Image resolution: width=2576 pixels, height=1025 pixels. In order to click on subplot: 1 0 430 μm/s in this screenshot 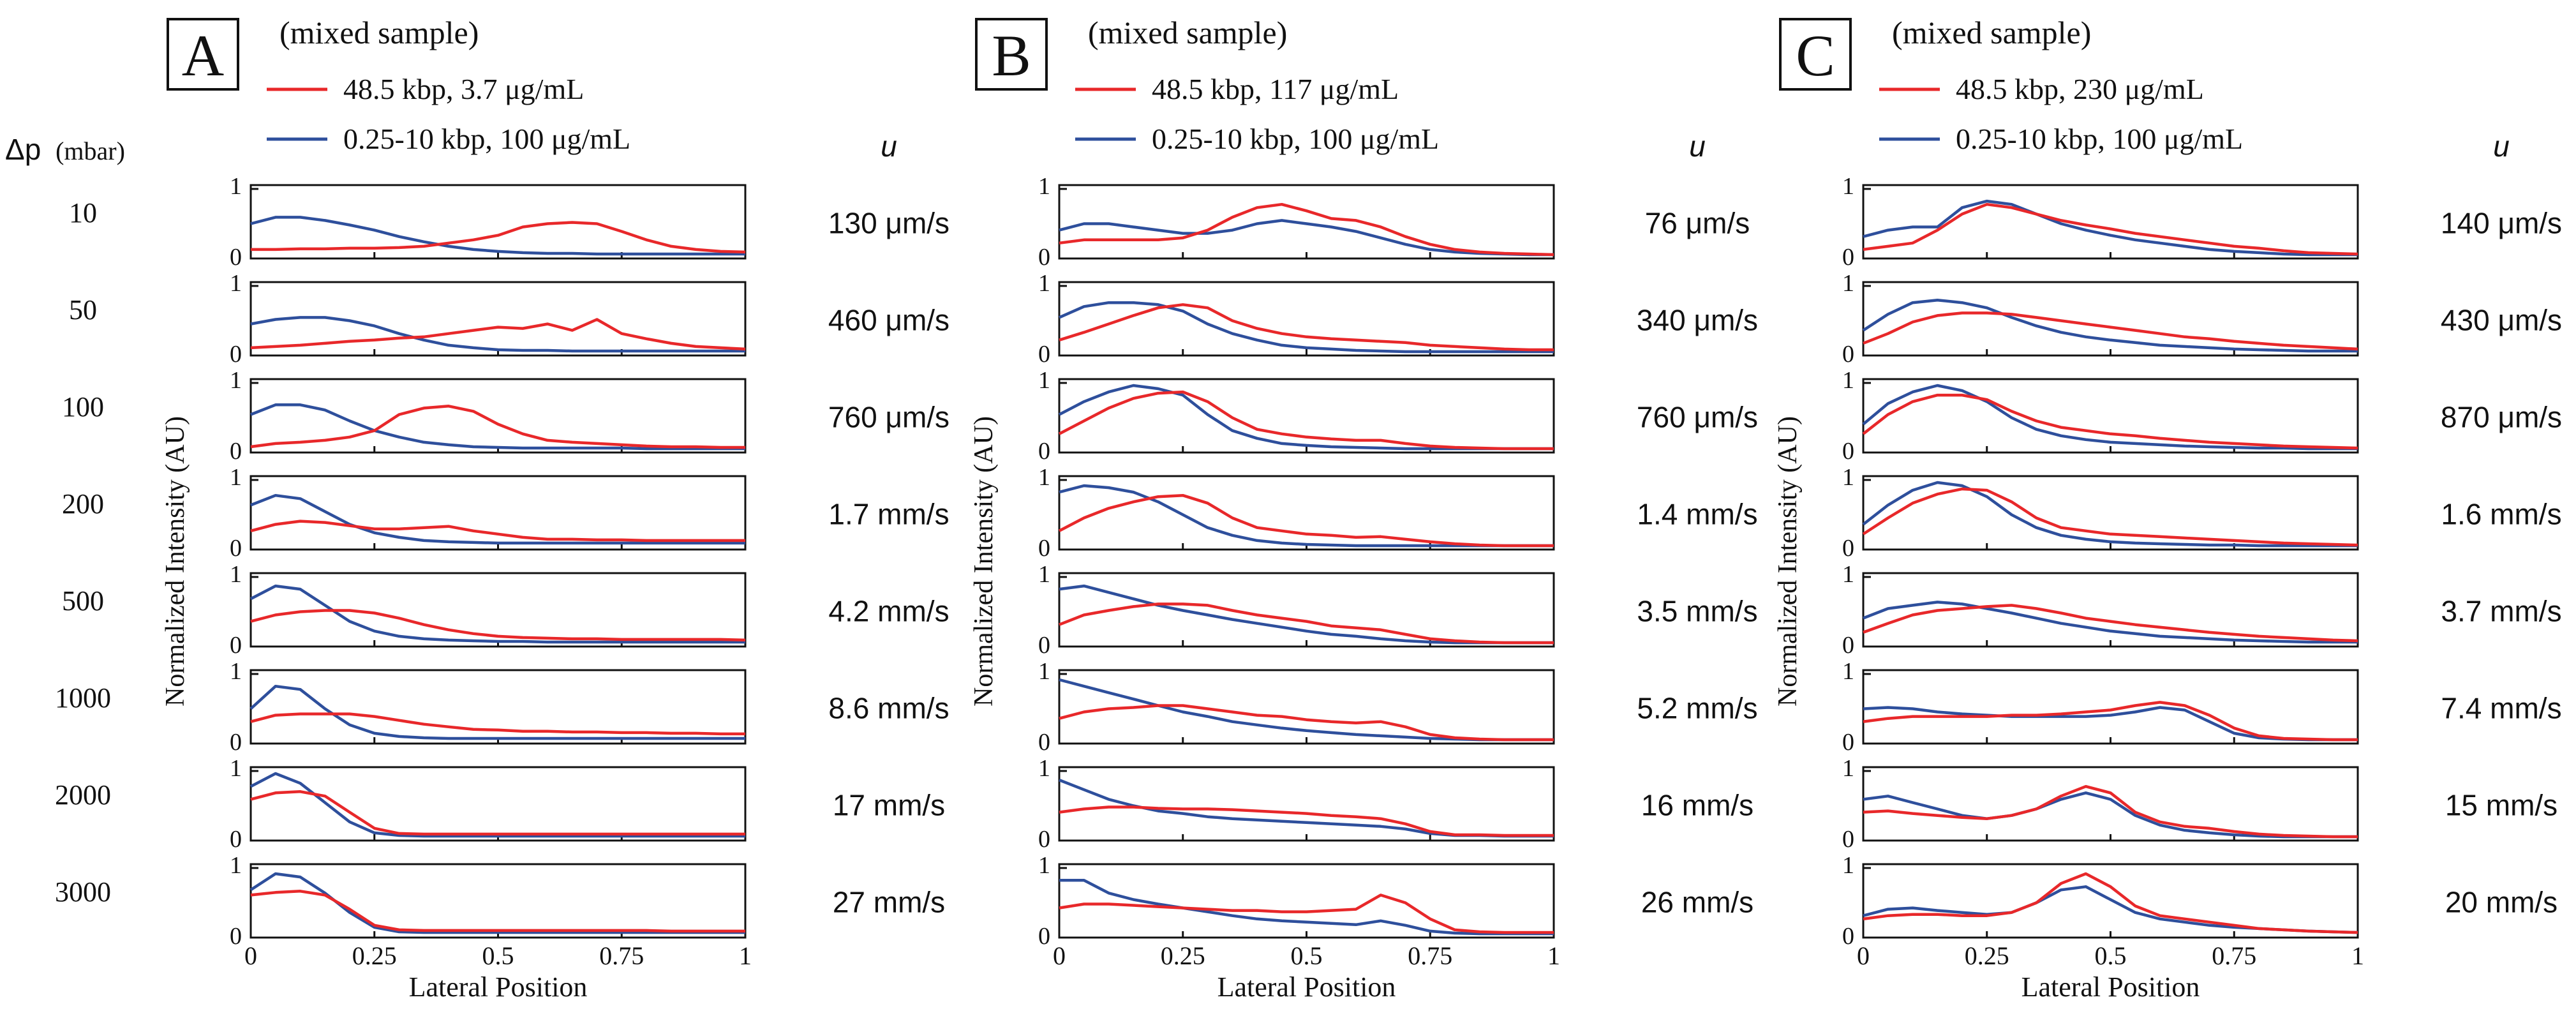, I will do `click(2202, 319)`.